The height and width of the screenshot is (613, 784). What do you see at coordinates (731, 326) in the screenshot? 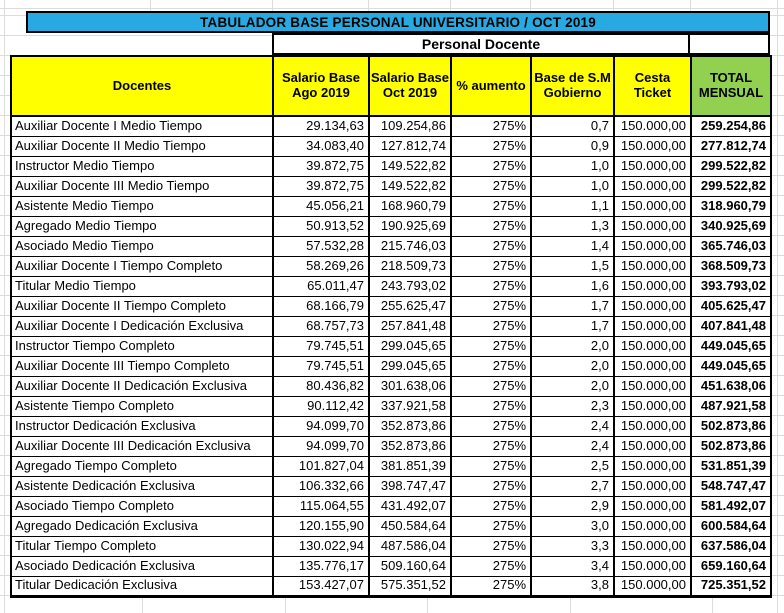
I see `cell-total-mensual: 407.841,48` at bounding box center [731, 326].